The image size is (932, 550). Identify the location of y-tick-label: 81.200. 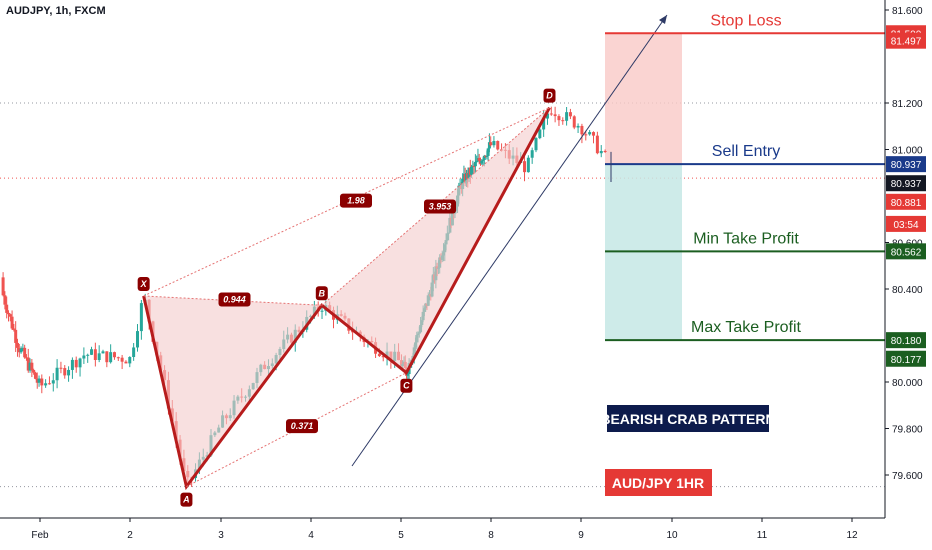
(907, 104).